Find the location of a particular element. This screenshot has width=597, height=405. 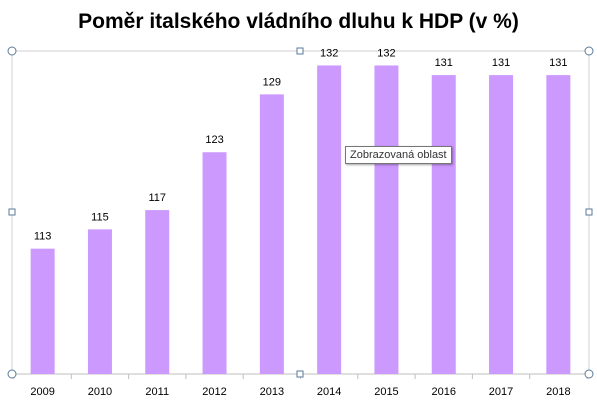

data-label-2009: 113 is located at coordinates (43, 237).